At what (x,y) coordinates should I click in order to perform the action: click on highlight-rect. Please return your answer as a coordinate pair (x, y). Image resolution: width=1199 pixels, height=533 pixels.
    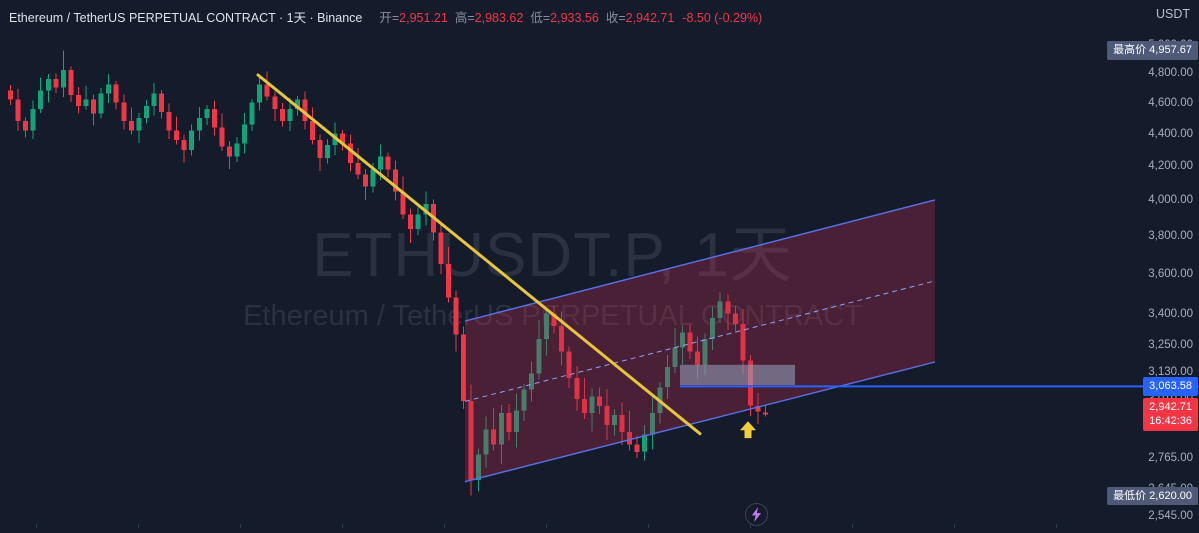
    Looking at the image, I should click on (737, 374).